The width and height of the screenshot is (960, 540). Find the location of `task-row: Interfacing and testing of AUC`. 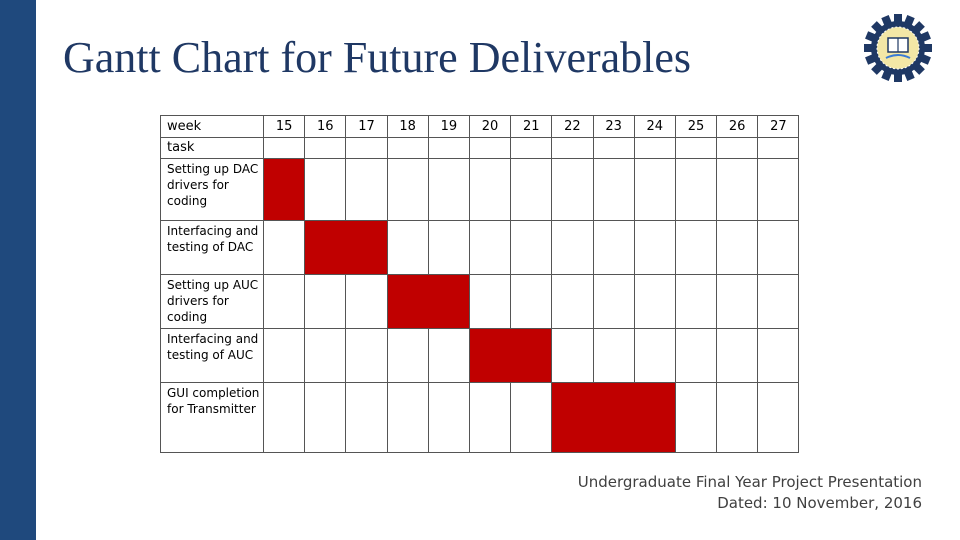

task-row: Interfacing and testing of AUC is located at coordinates (480, 355).